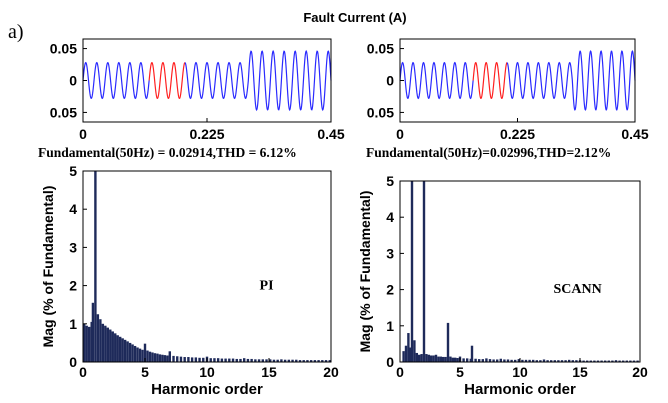 Image resolution: width=668 pixels, height=403 pixels. I want to click on plot-frame, so click(207, 80).